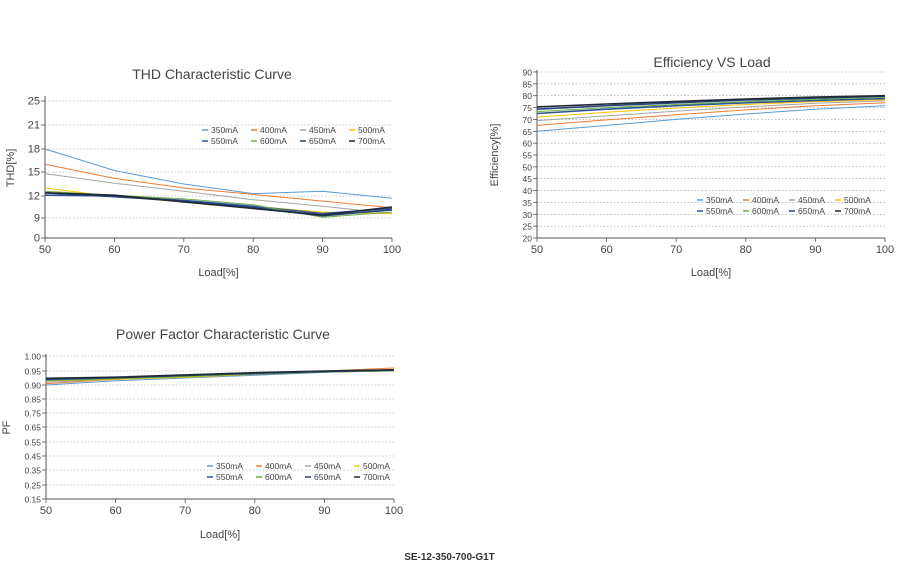 This screenshot has height=579, width=899. Describe the element at coordinates (528, 73) in the screenshot. I see `y-tick-label: 90` at that location.